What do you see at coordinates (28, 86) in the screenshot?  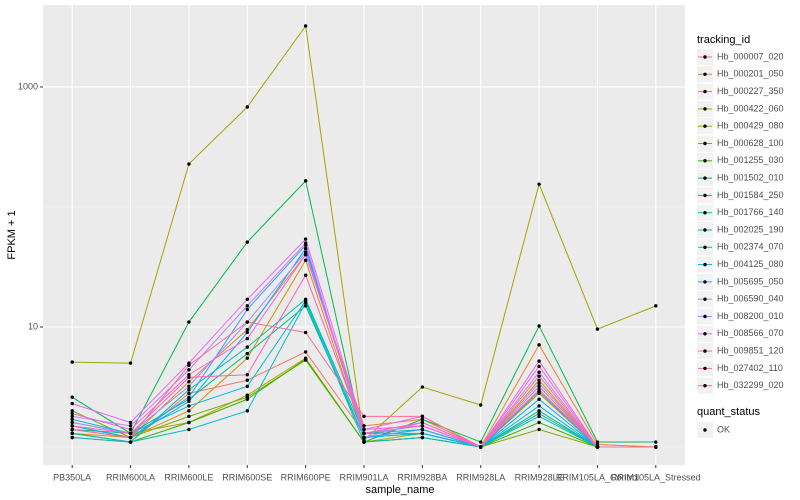 I see `y-tick-label: 1000` at bounding box center [28, 86].